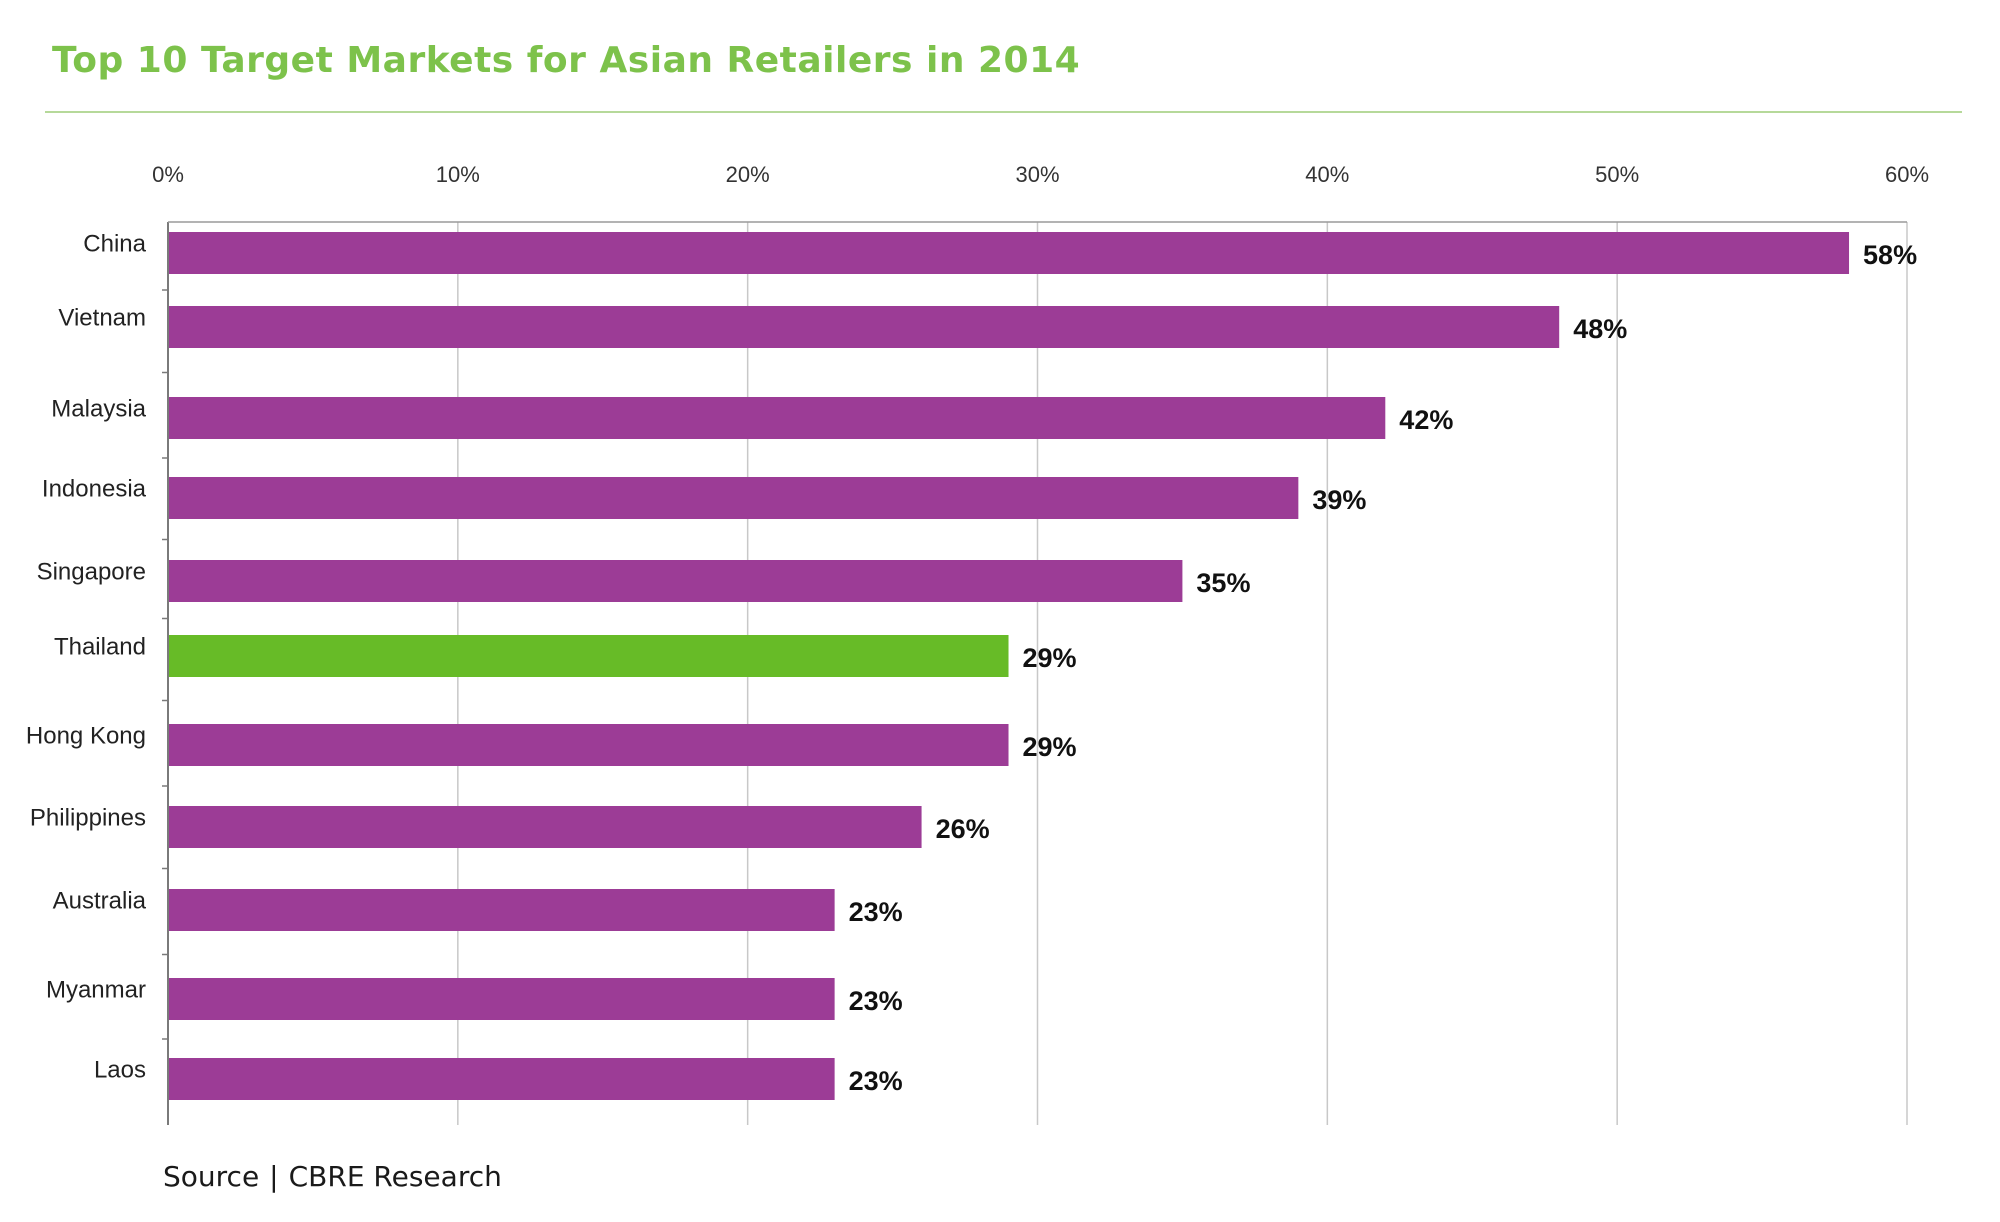  What do you see at coordinates (1009, 253) in the screenshot?
I see `bar-china` at bounding box center [1009, 253].